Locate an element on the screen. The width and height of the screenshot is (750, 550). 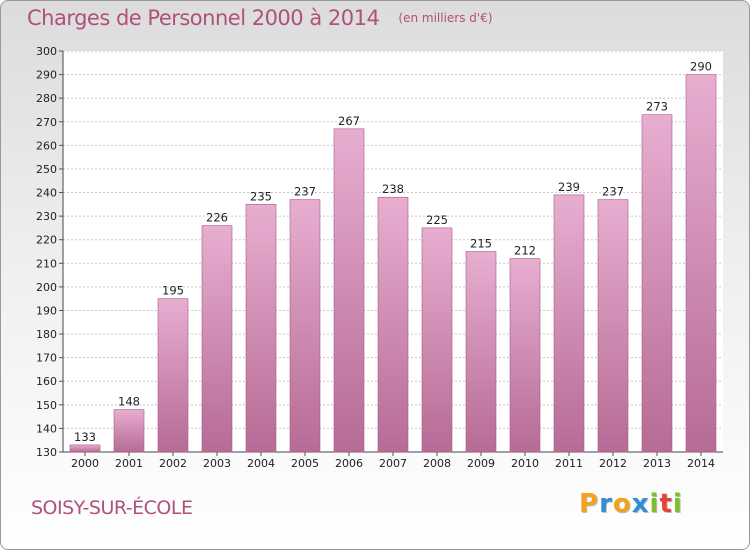
bar-2008 is located at coordinates (437, 340).